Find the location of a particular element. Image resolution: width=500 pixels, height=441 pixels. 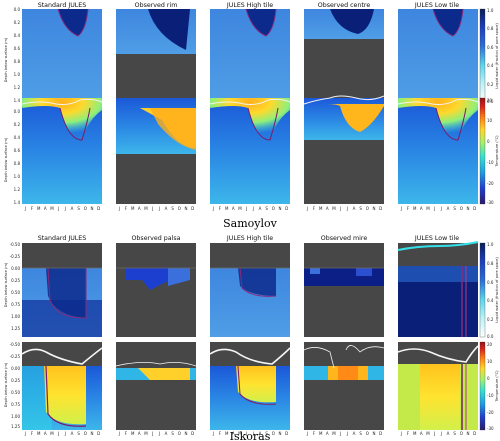

iskoras-liquid-ylabel: Depth below surface (m) is located at coordinates (6, 284).